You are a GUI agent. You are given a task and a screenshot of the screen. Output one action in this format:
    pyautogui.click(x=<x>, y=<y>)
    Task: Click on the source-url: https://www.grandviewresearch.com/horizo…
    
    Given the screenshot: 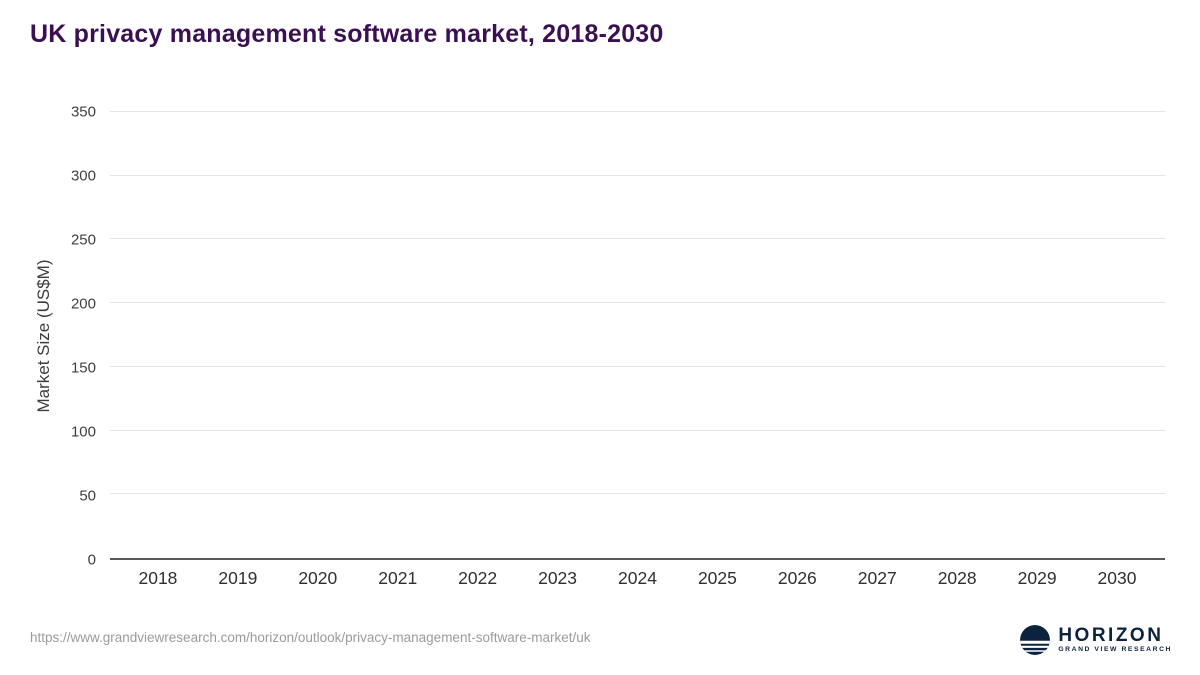 What is the action you would take?
    pyautogui.click(x=310, y=637)
    